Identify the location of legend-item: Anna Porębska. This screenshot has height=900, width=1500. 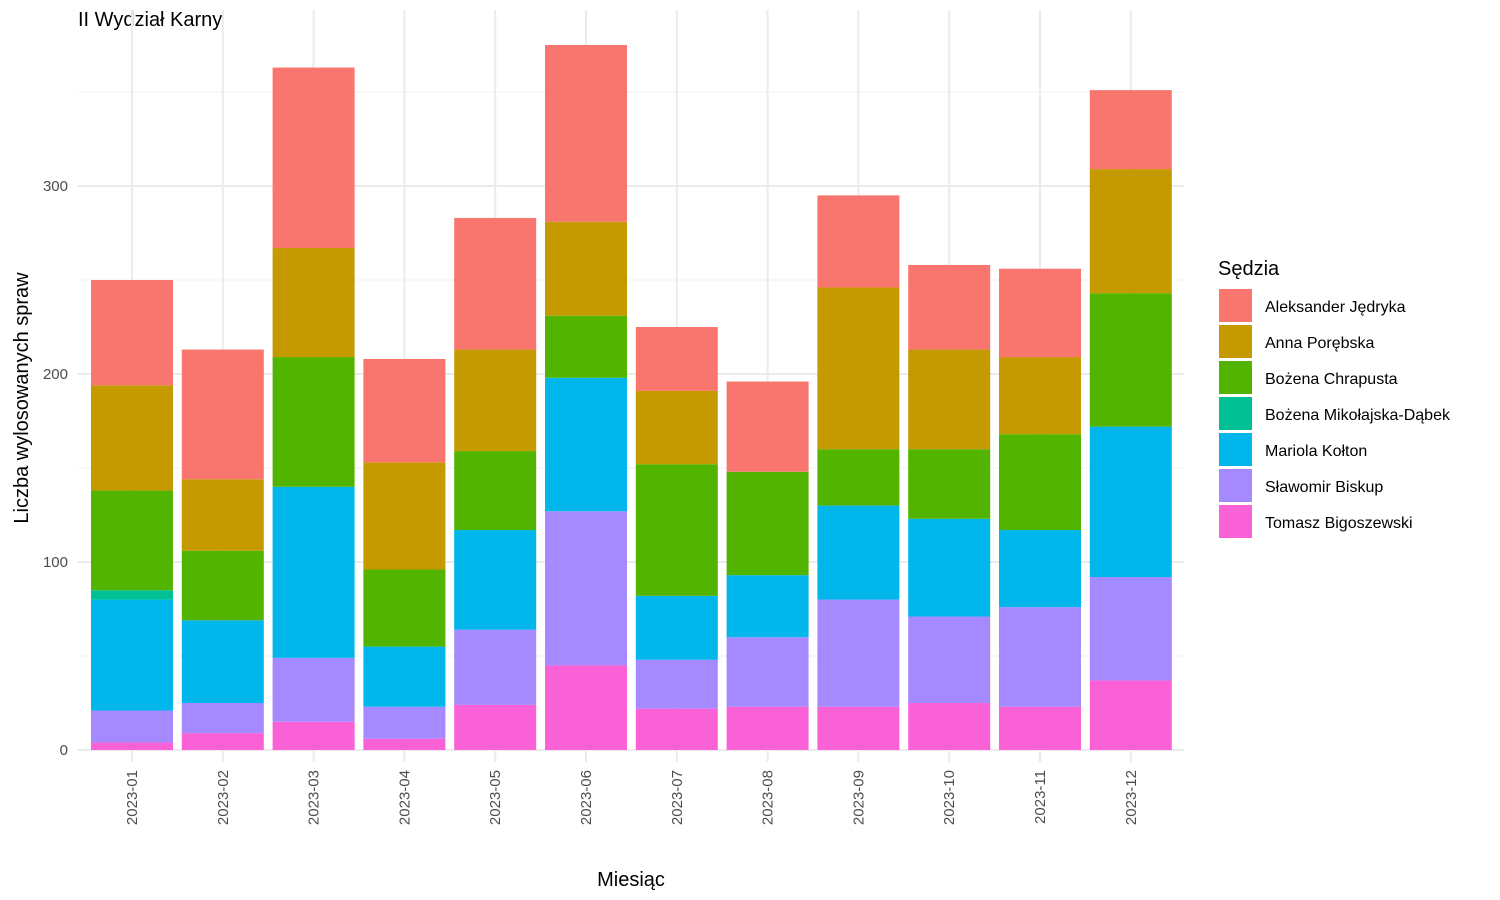
(1297, 341).